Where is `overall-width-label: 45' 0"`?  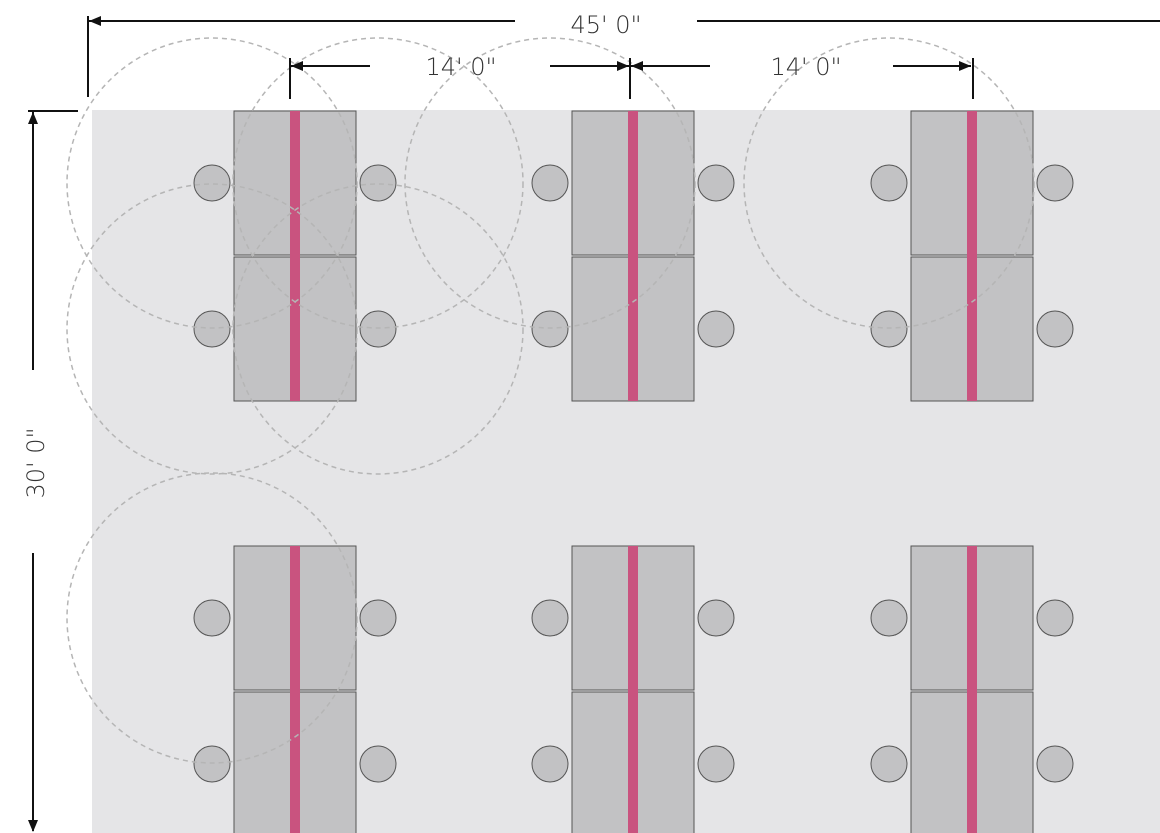
overall-width-label: 45' 0" is located at coordinates (605, 25).